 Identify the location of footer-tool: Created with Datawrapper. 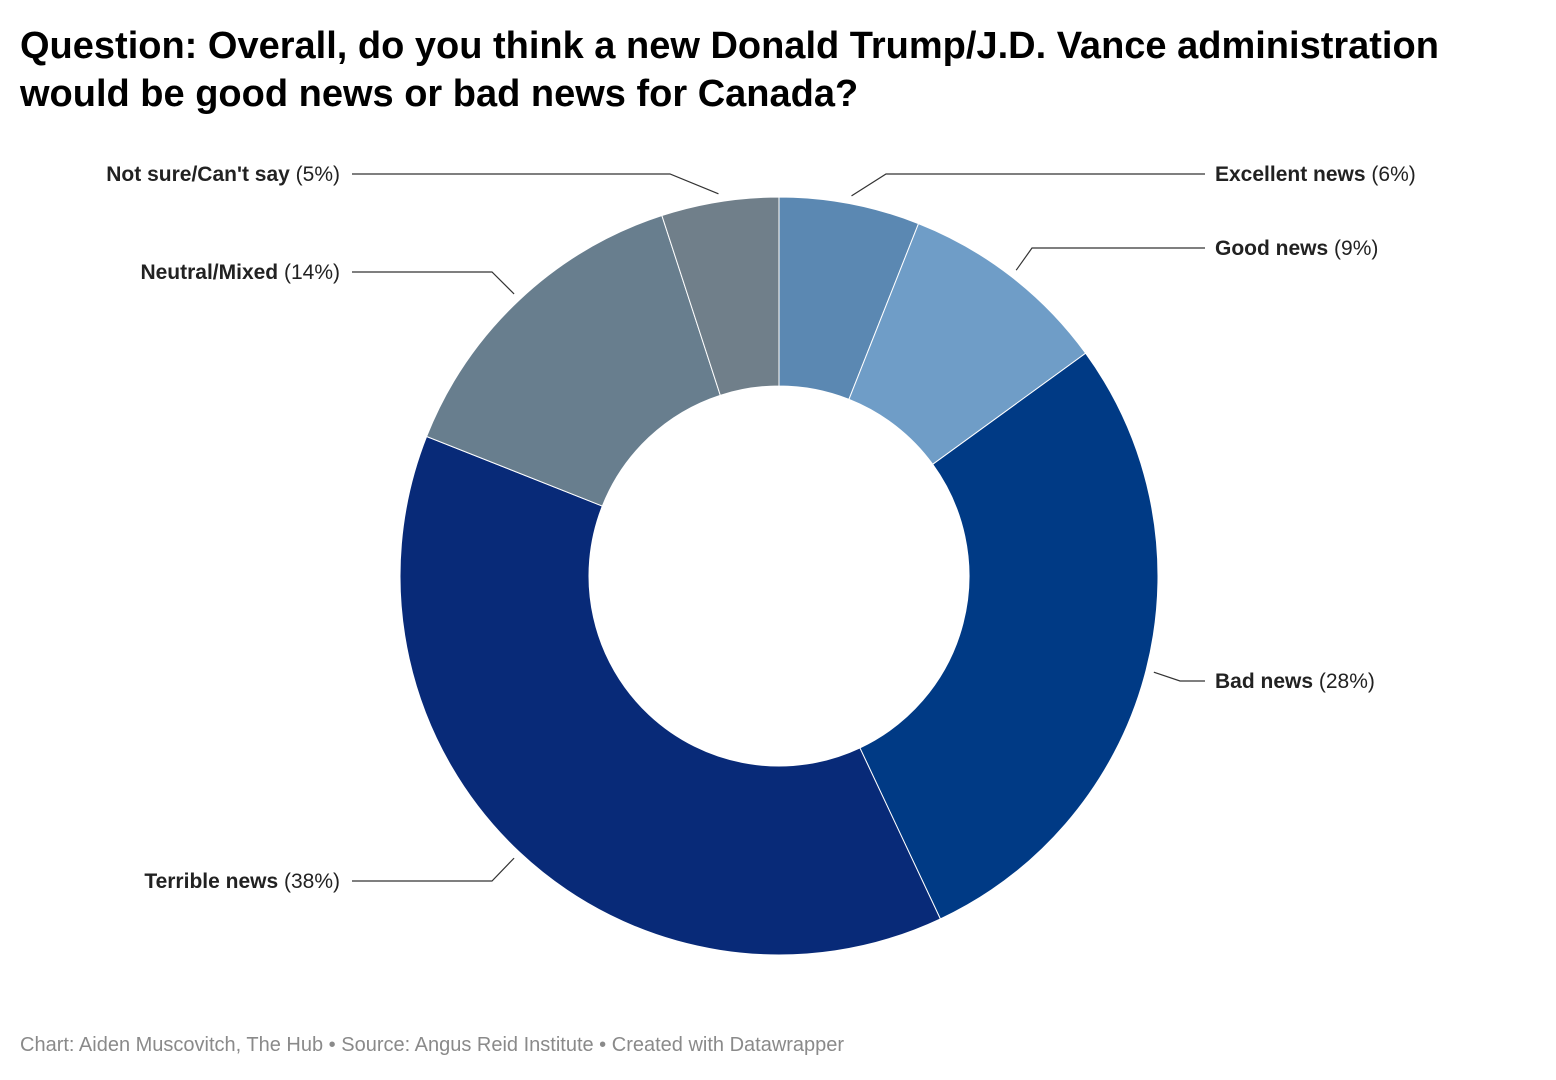
(728, 1045).